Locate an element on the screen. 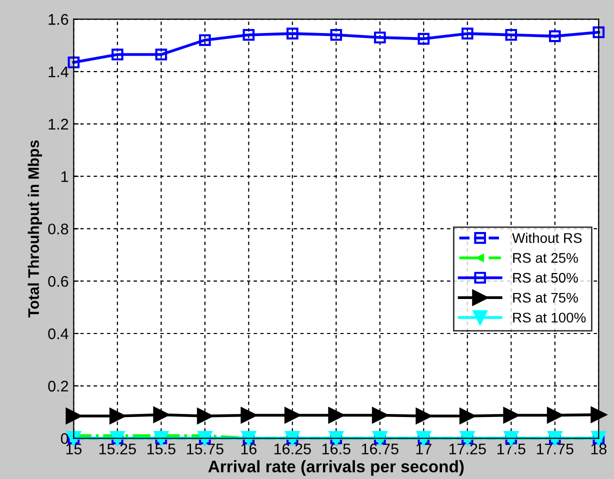 The height and width of the screenshot is (479, 614). y-tick-label: 1.6 is located at coordinates (58, 19).